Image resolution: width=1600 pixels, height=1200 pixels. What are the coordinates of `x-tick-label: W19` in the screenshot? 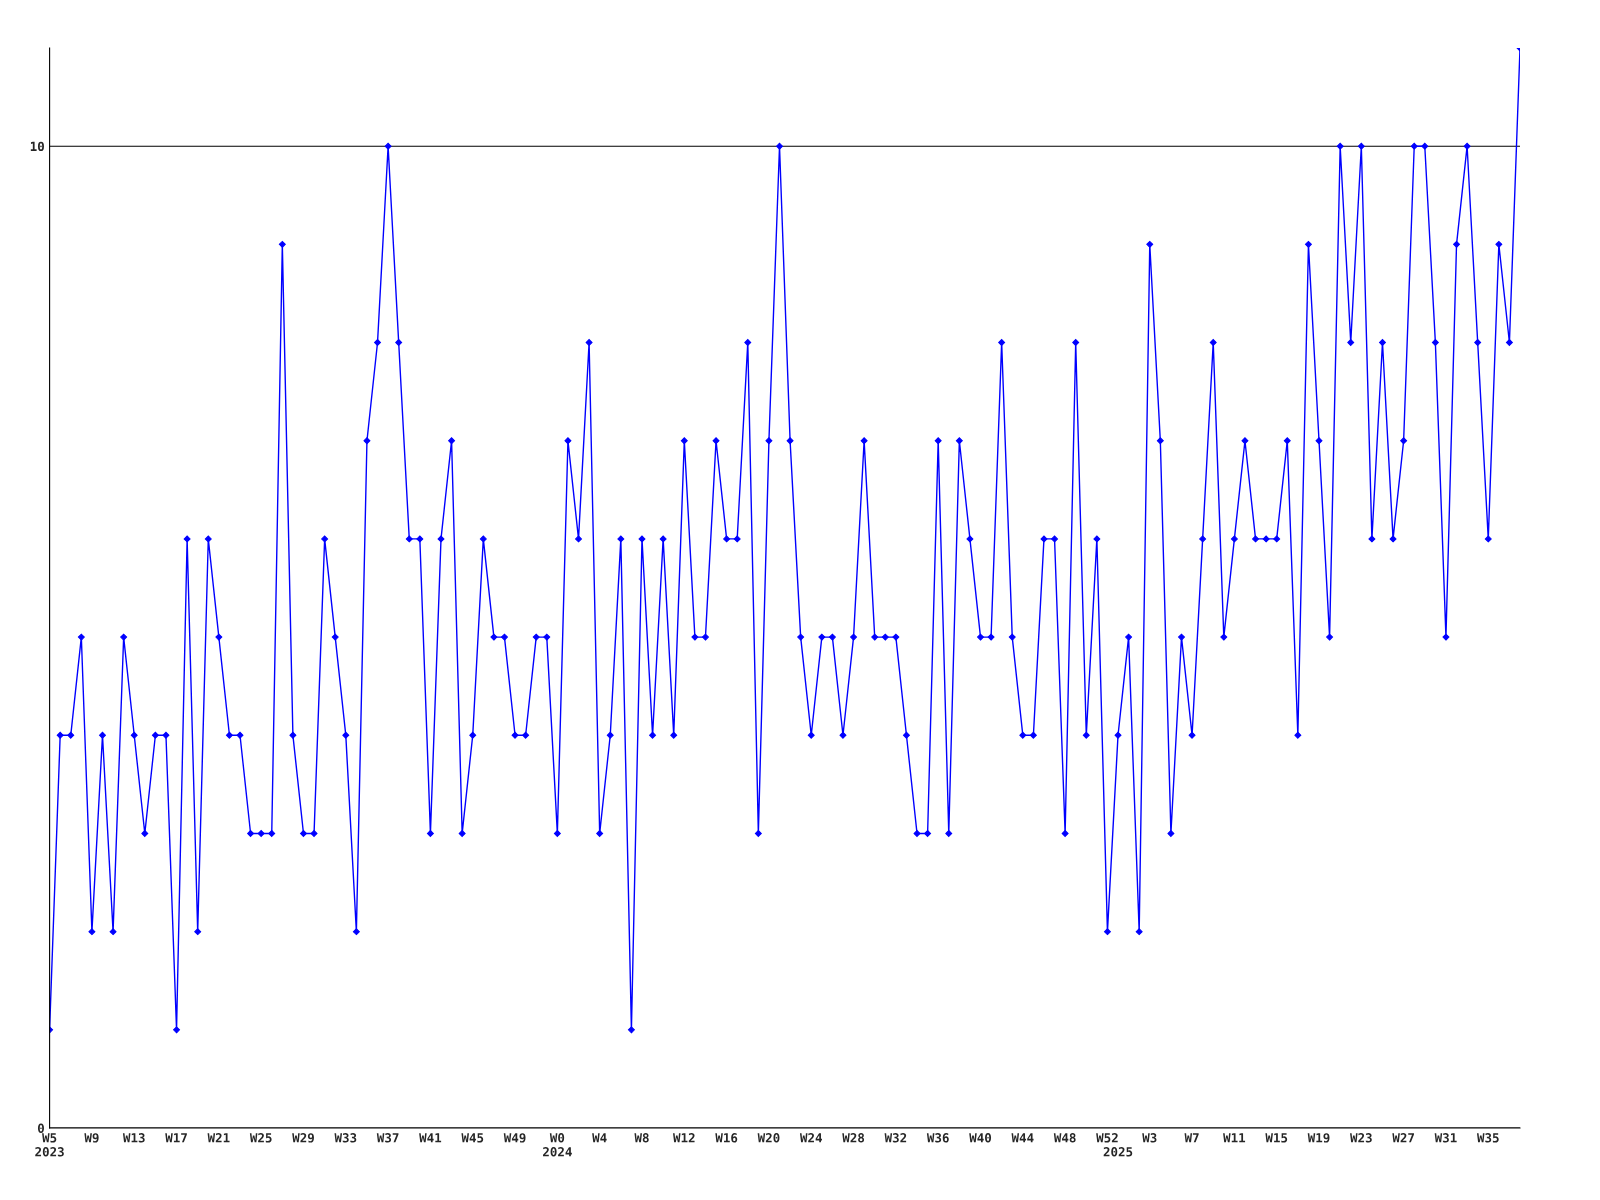 It's located at (1318, 1138).